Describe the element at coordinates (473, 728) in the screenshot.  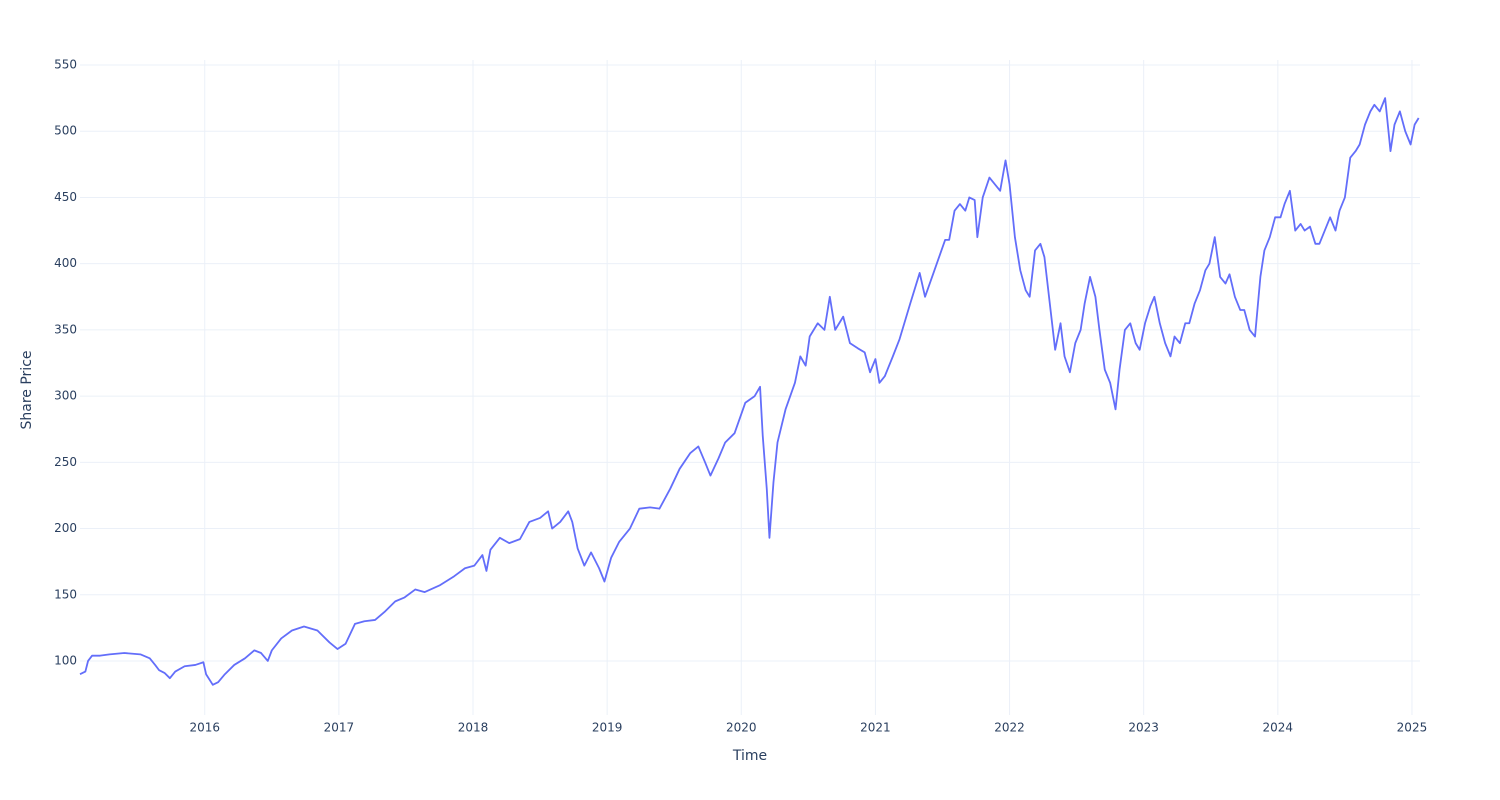
I see `x-tick-label: 2018` at that location.